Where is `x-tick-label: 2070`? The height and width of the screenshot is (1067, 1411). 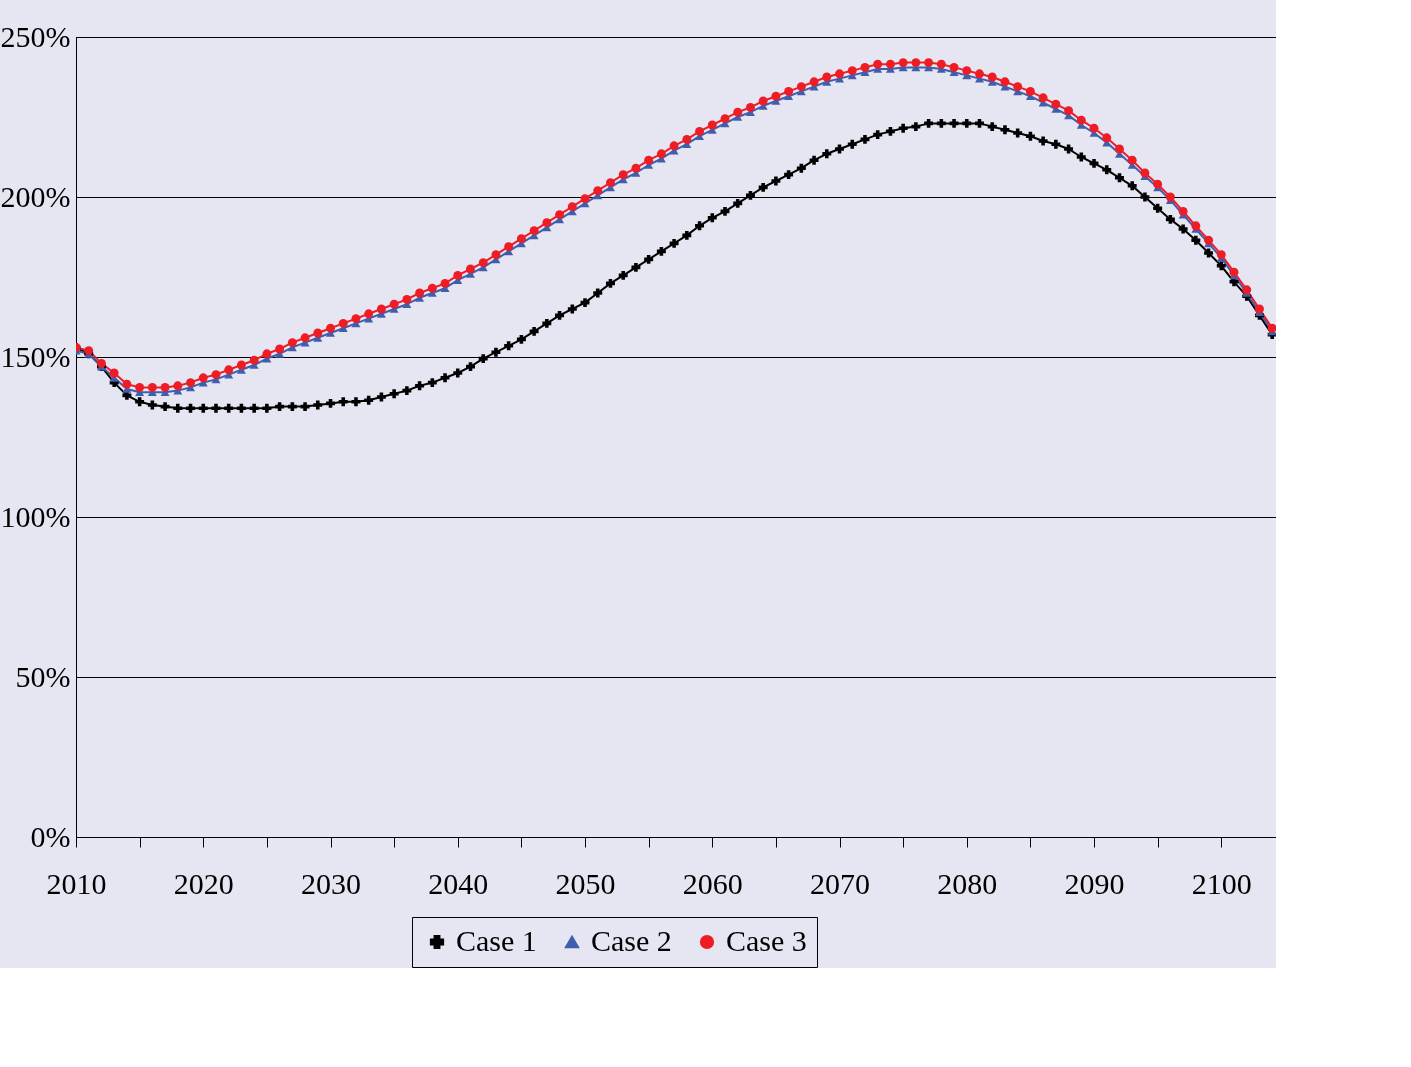 x-tick-label: 2070 is located at coordinates (840, 883).